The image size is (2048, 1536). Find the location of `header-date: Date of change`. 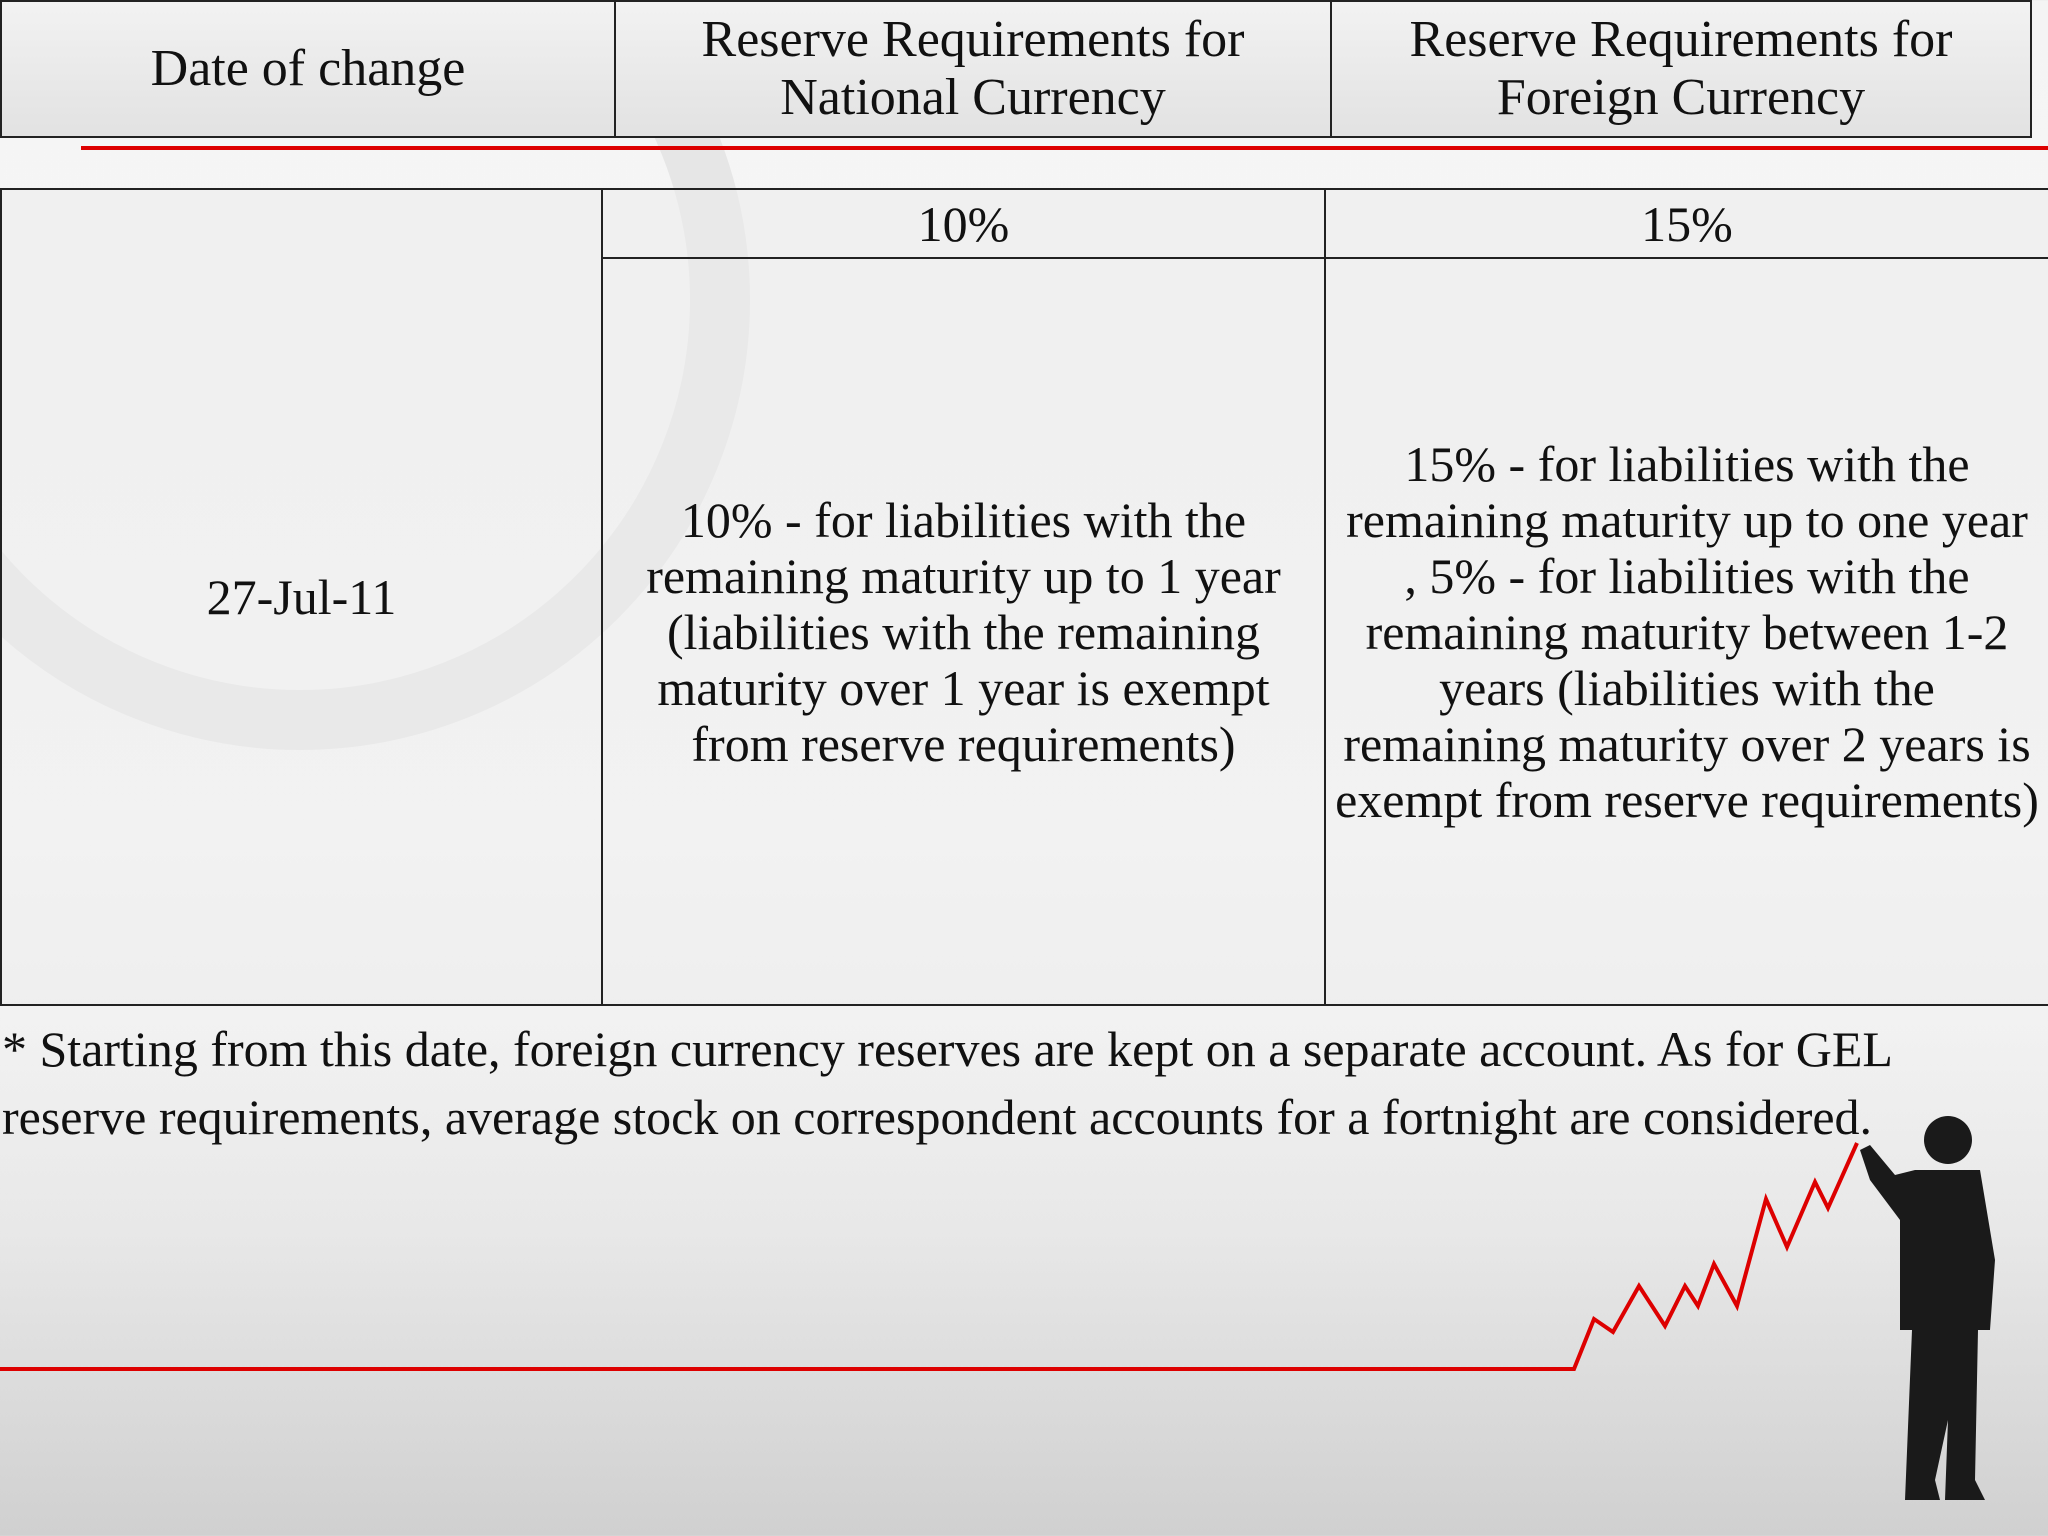

header-date: Date of change is located at coordinates (308, 69).